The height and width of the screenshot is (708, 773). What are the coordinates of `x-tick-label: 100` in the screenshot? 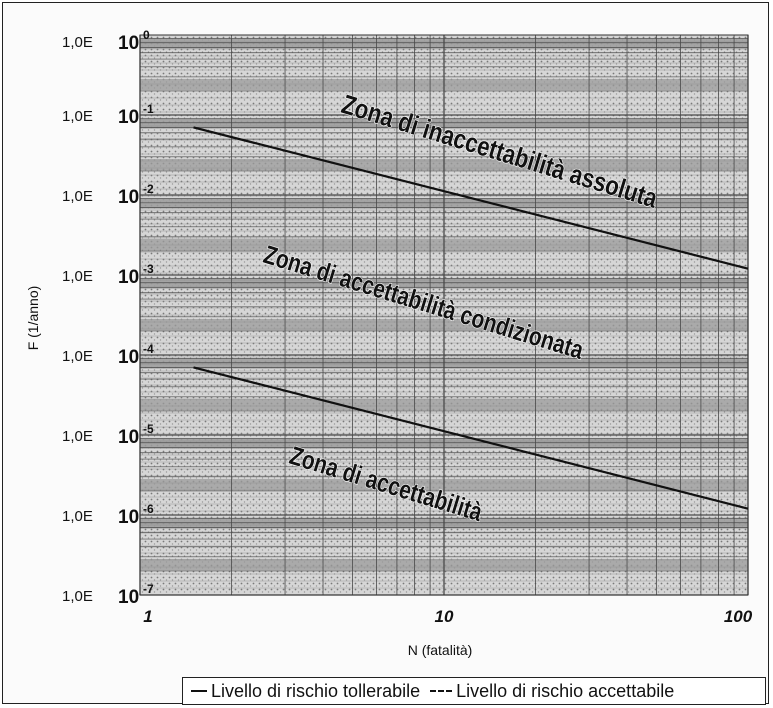 It's located at (738, 616).